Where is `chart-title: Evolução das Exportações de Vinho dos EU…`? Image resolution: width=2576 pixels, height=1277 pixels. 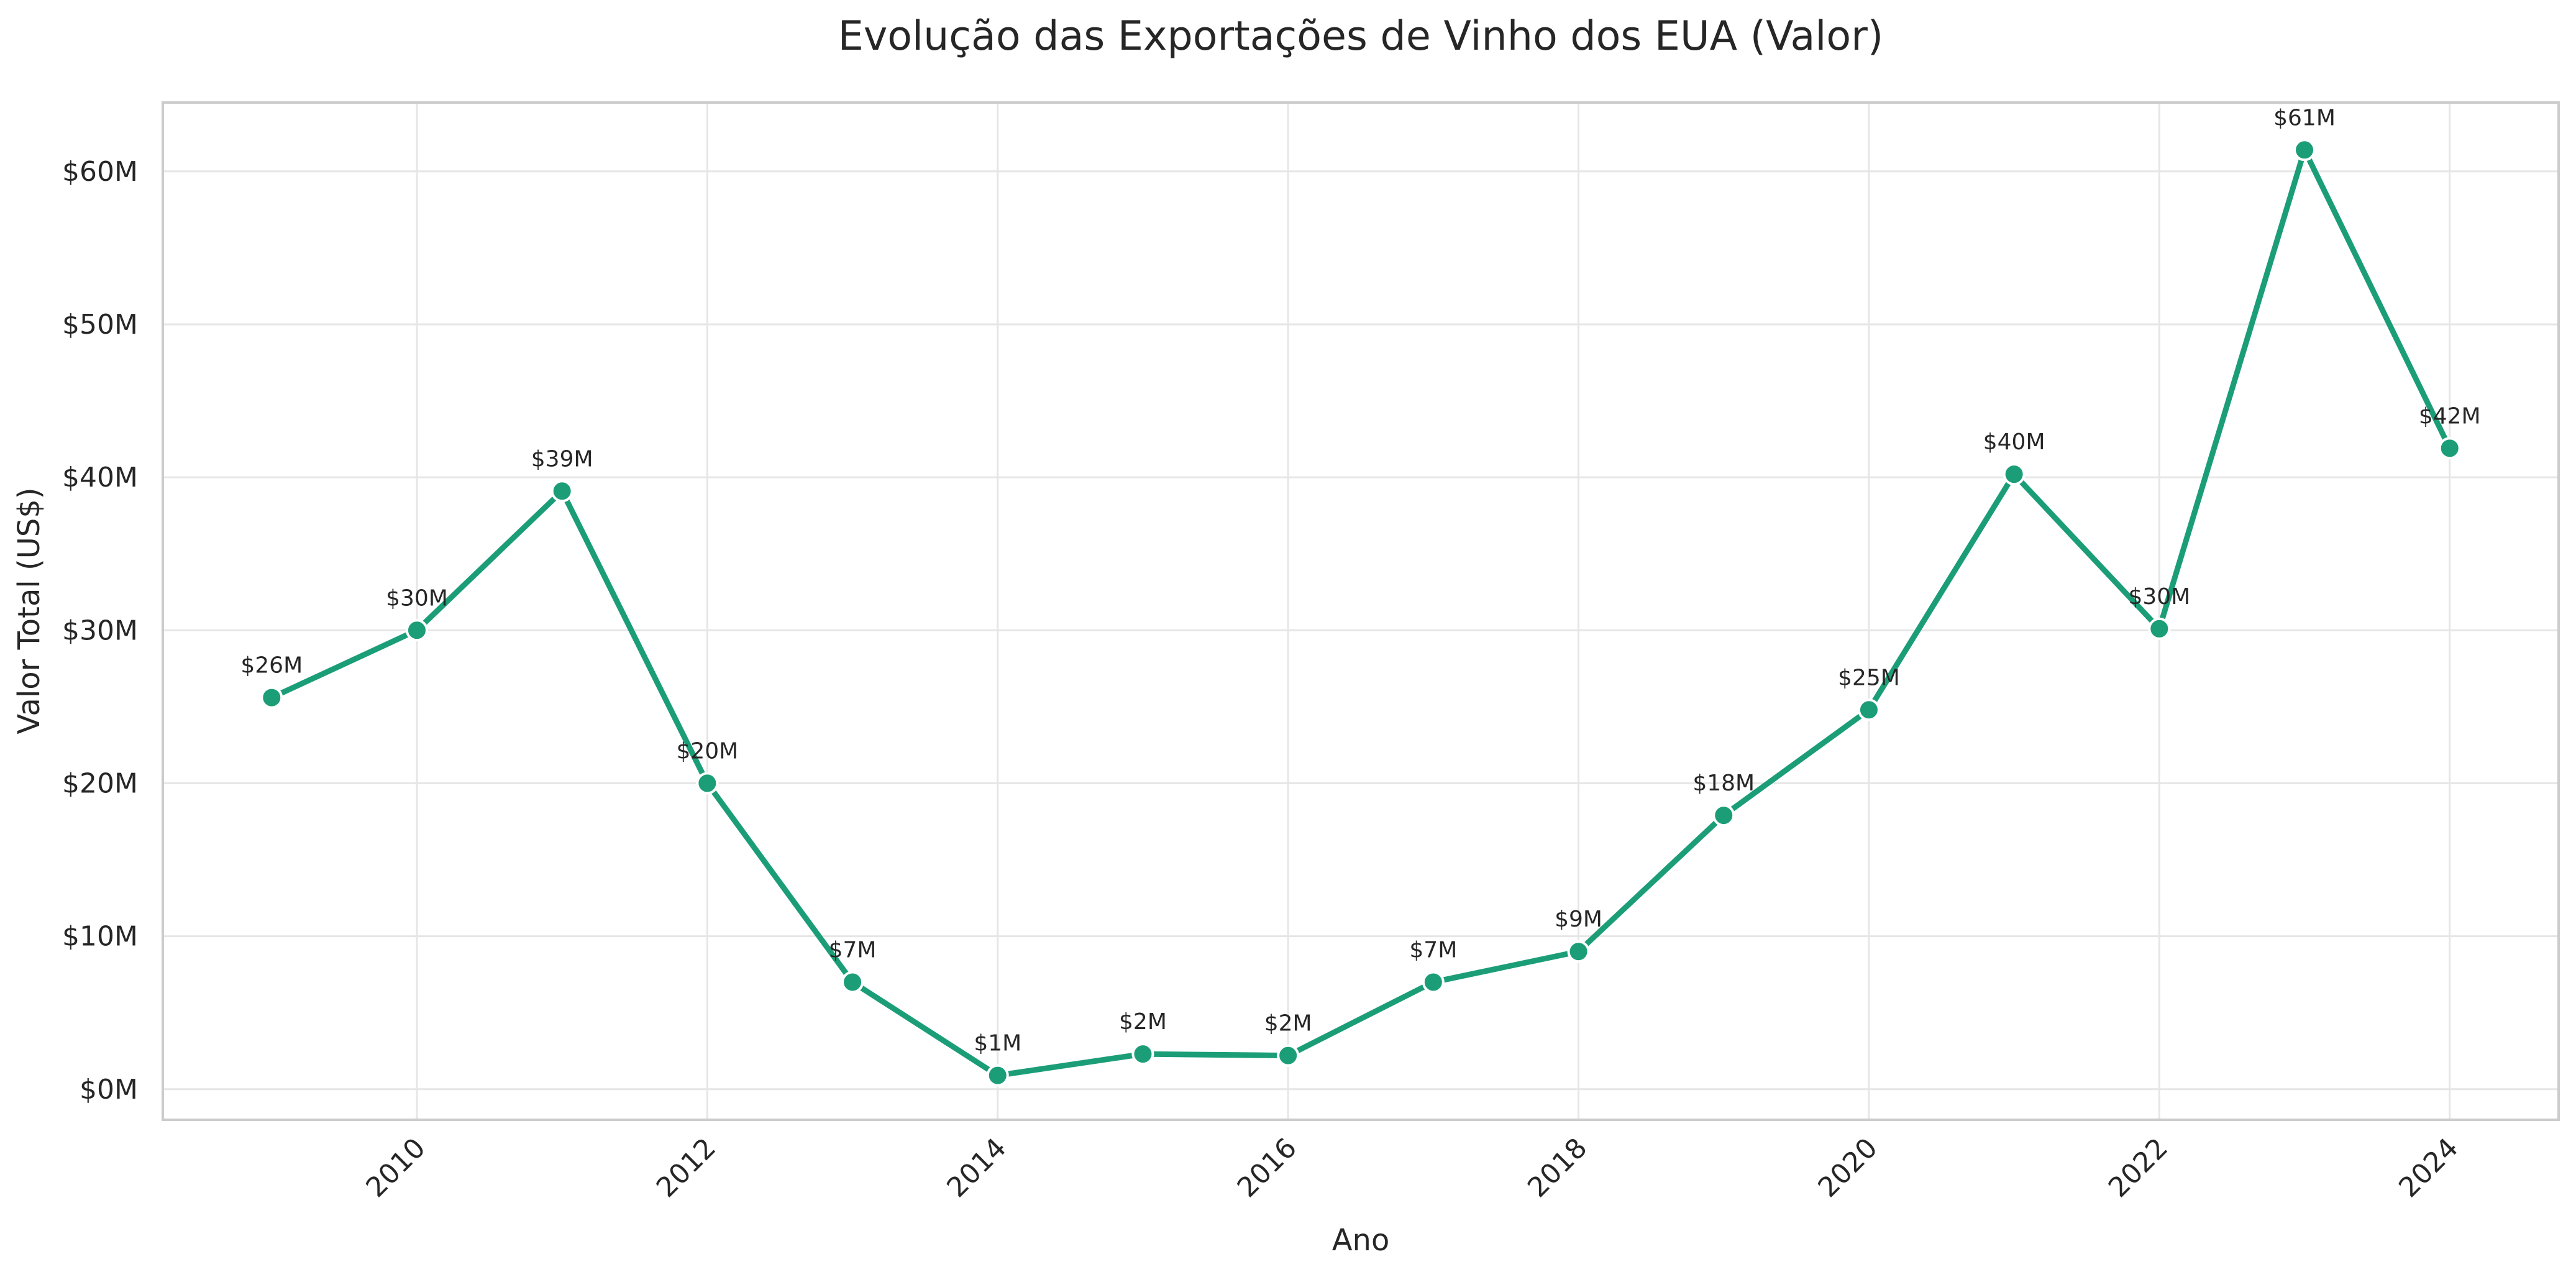
chart-title: Evolução das Exportações de Vinho dos EU… is located at coordinates (1360, 36).